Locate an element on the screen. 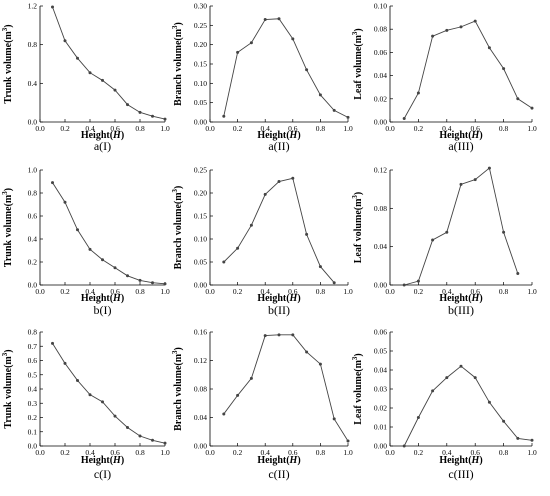 The width and height of the screenshot is (550, 496). y-tick-label: 0.30 is located at coordinates (200, 6).